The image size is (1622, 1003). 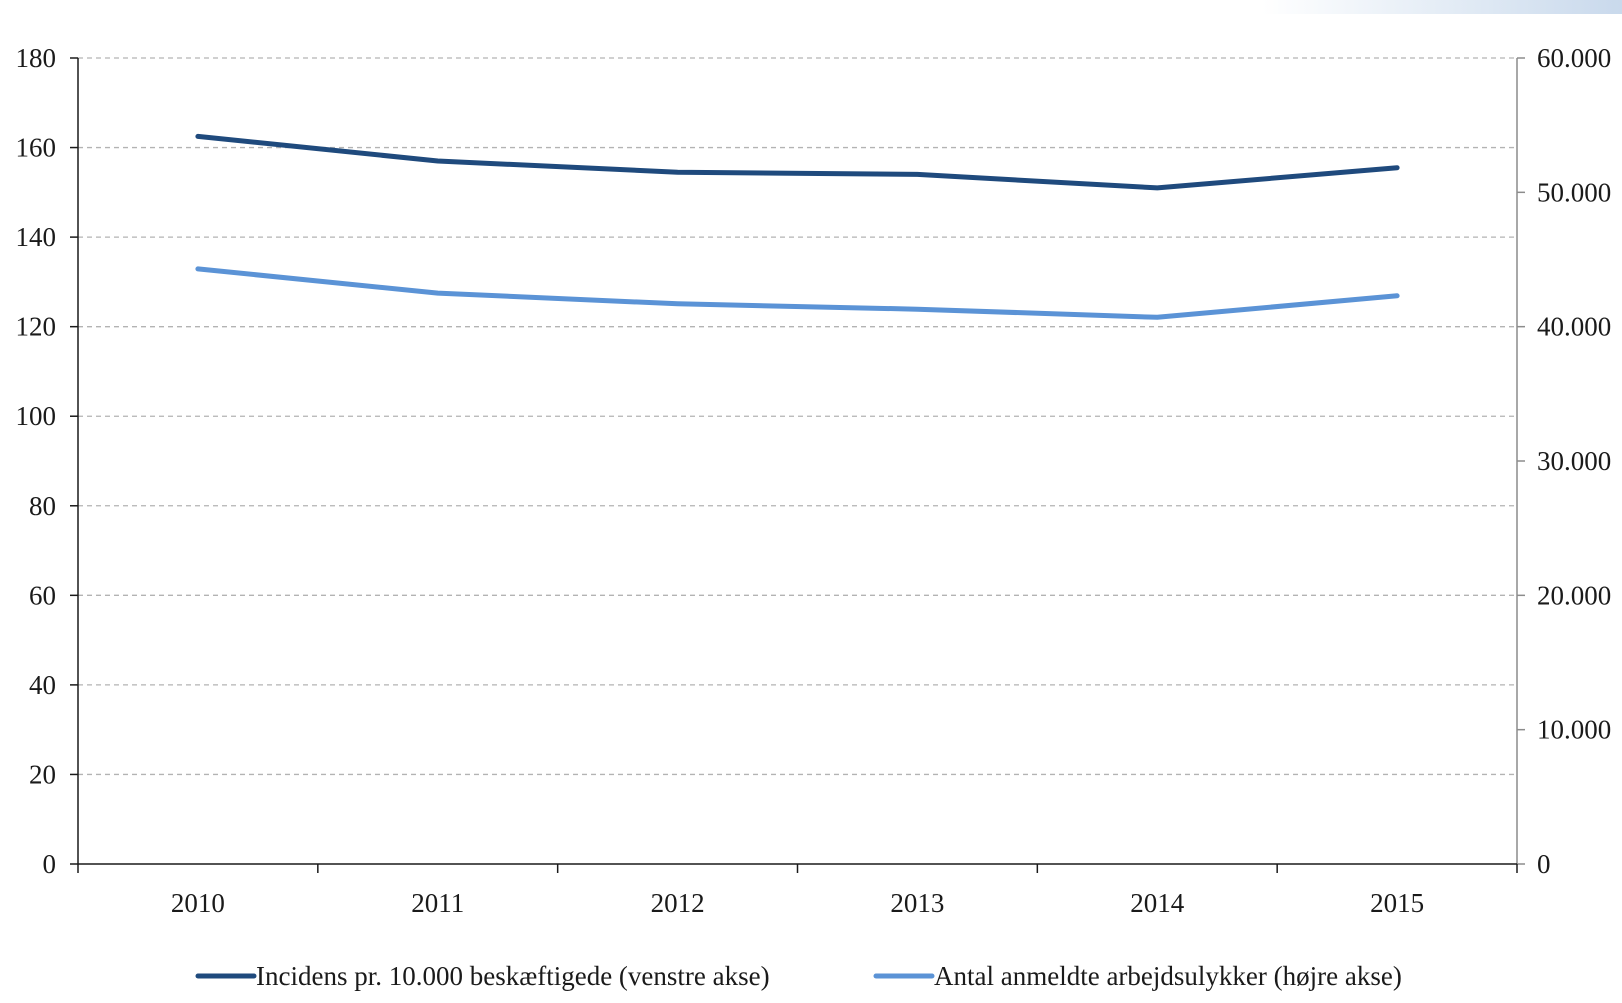 What do you see at coordinates (42, 506) in the screenshot?
I see `y-left-tick-label: 80` at bounding box center [42, 506].